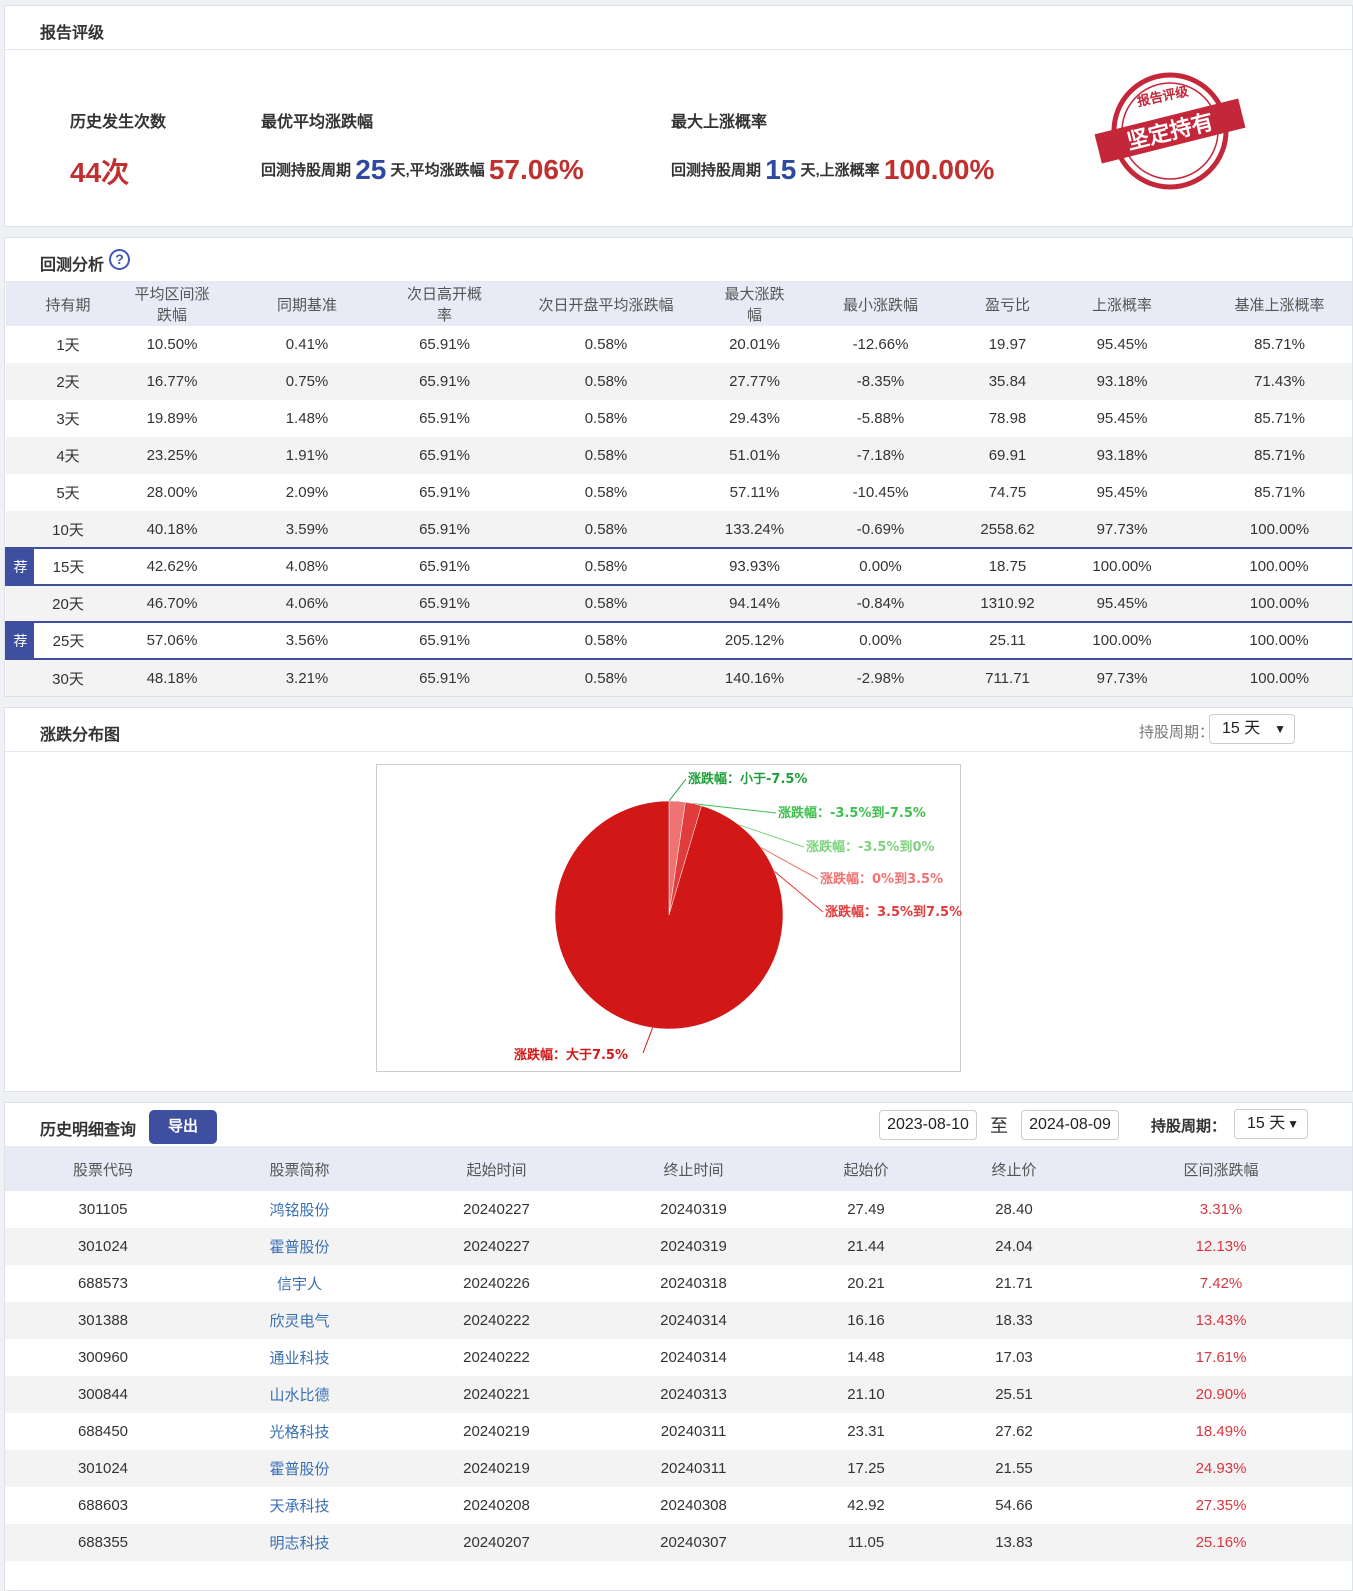  I want to click on max-up-label: 最大上涨概率, so click(719, 122).